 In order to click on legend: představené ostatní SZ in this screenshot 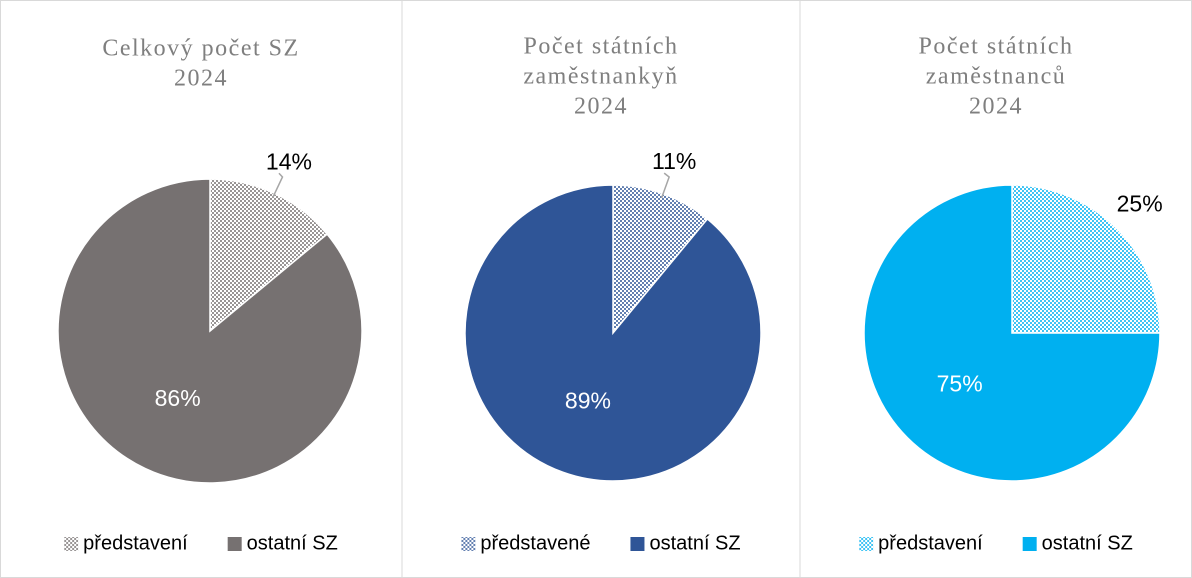, I will do `click(601, 543)`.